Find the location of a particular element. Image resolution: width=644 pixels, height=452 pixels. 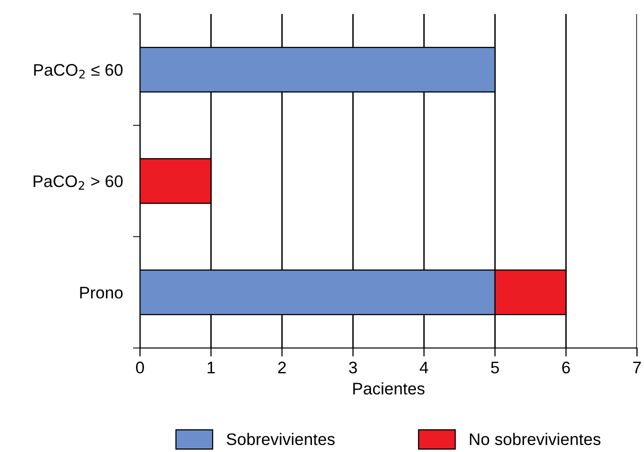

x-tick-label: 4 is located at coordinates (424, 368).